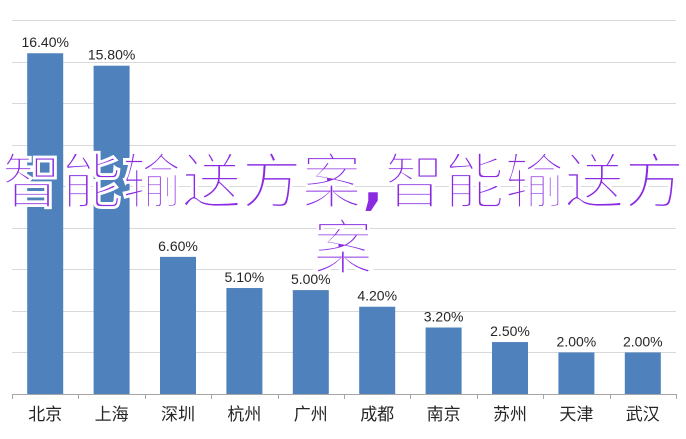 The image size is (686, 439). I want to click on x-tick-label: 杭州, so click(244, 415).